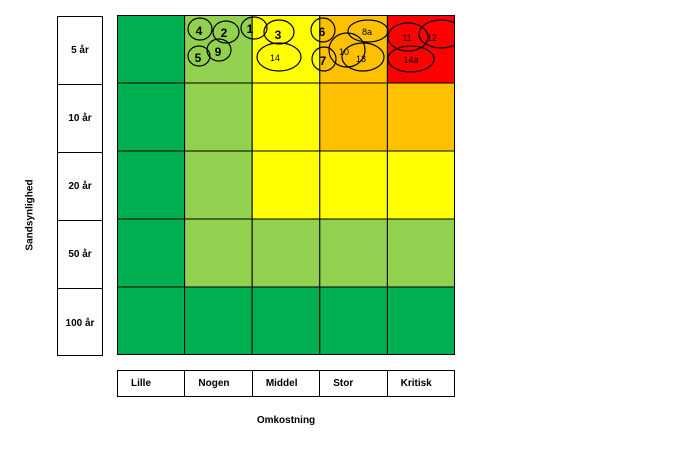  Describe the element at coordinates (353, 320) in the screenshot. I see `matrix-cell-r4-c3` at that location.